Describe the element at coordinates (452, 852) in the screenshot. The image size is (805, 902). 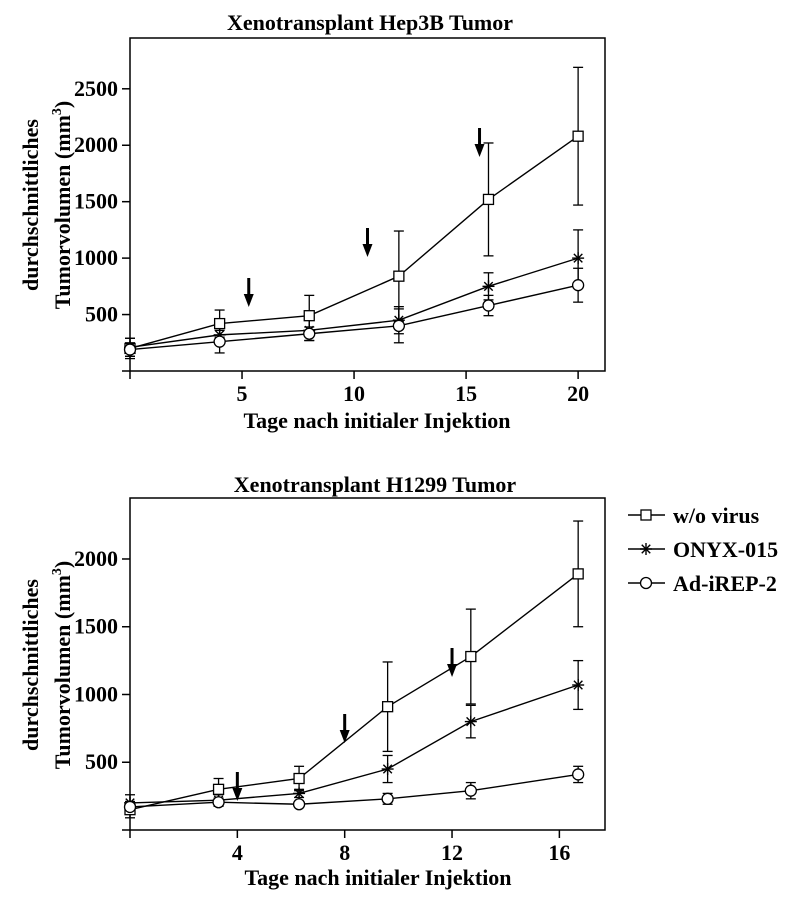
I see `x-tick-label: 12` at that location.